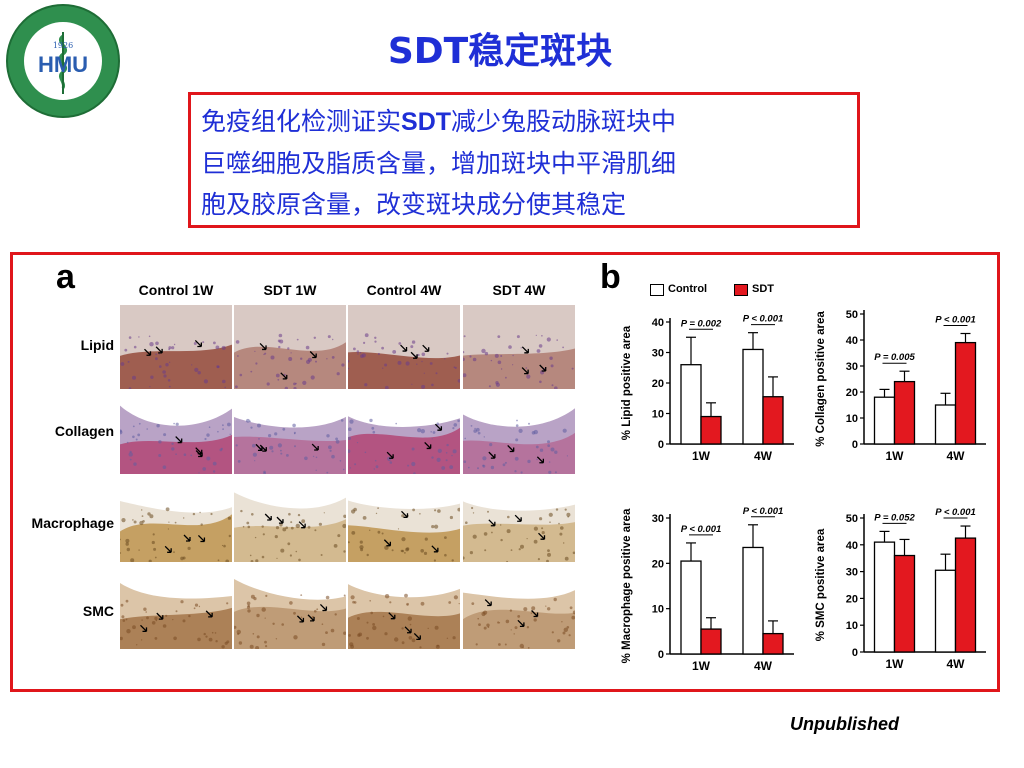 The height and width of the screenshot is (768, 1024). What do you see at coordinates (852, 546) in the screenshot?
I see `smc-y-tick-label: 40` at bounding box center [852, 546].